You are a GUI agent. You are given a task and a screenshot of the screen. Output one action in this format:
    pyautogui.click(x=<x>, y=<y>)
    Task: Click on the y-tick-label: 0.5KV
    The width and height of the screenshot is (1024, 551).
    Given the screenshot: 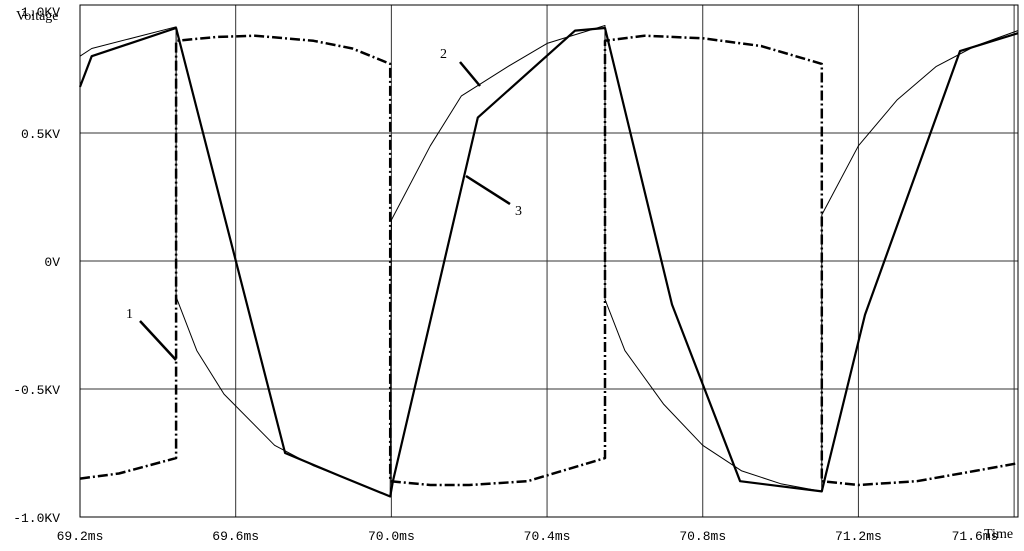 What is the action you would take?
    pyautogui.click(x=40, y=134)
    